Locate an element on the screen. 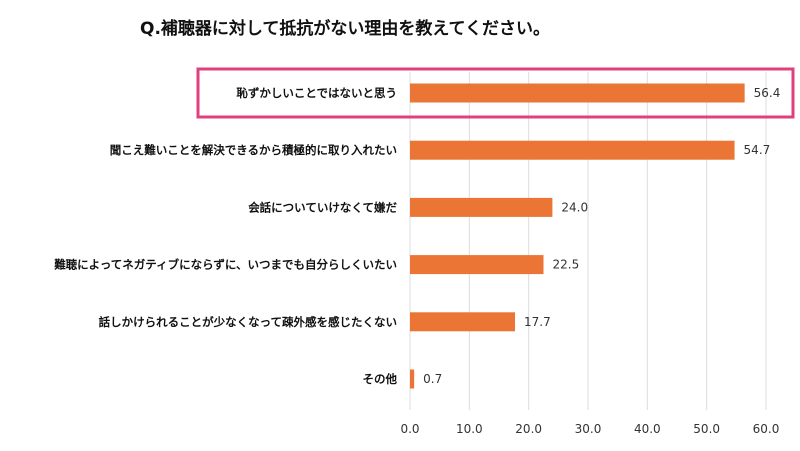  category-label: 会話についていけなくて嫌だ is located at coordinates (322, 207).